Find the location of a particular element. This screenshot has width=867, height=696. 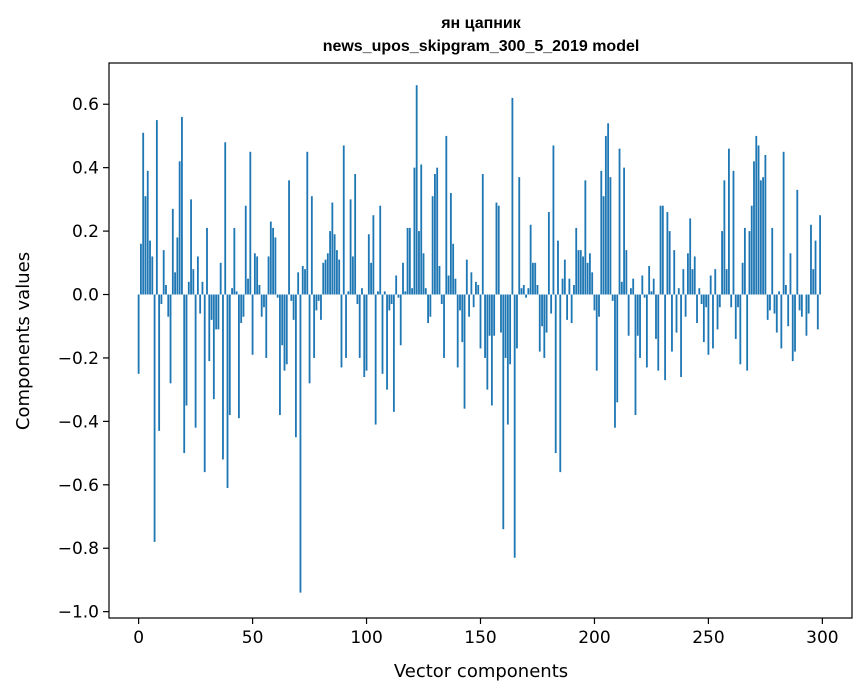

y-tick-label: −0.6 is located at coordinates (78, 486).